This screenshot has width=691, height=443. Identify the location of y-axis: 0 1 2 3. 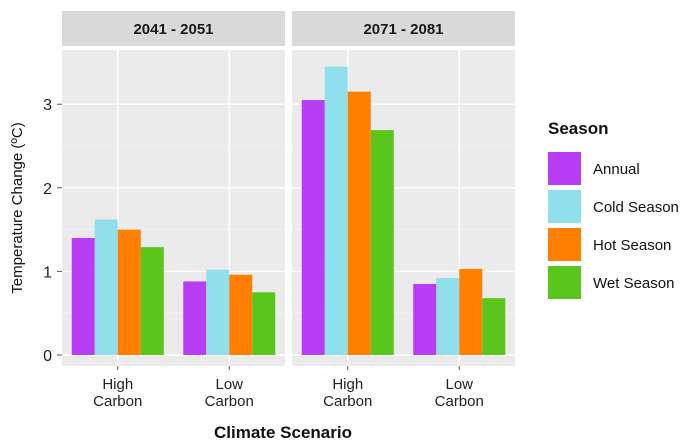
(52, 231).